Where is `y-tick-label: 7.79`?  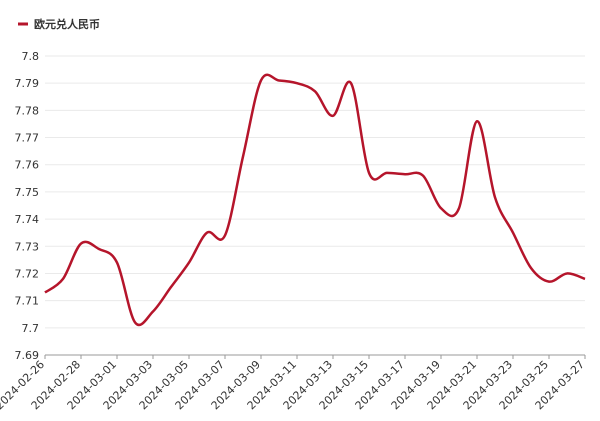
y-tick-label: 7.79 is located at coordinates (27, 83).